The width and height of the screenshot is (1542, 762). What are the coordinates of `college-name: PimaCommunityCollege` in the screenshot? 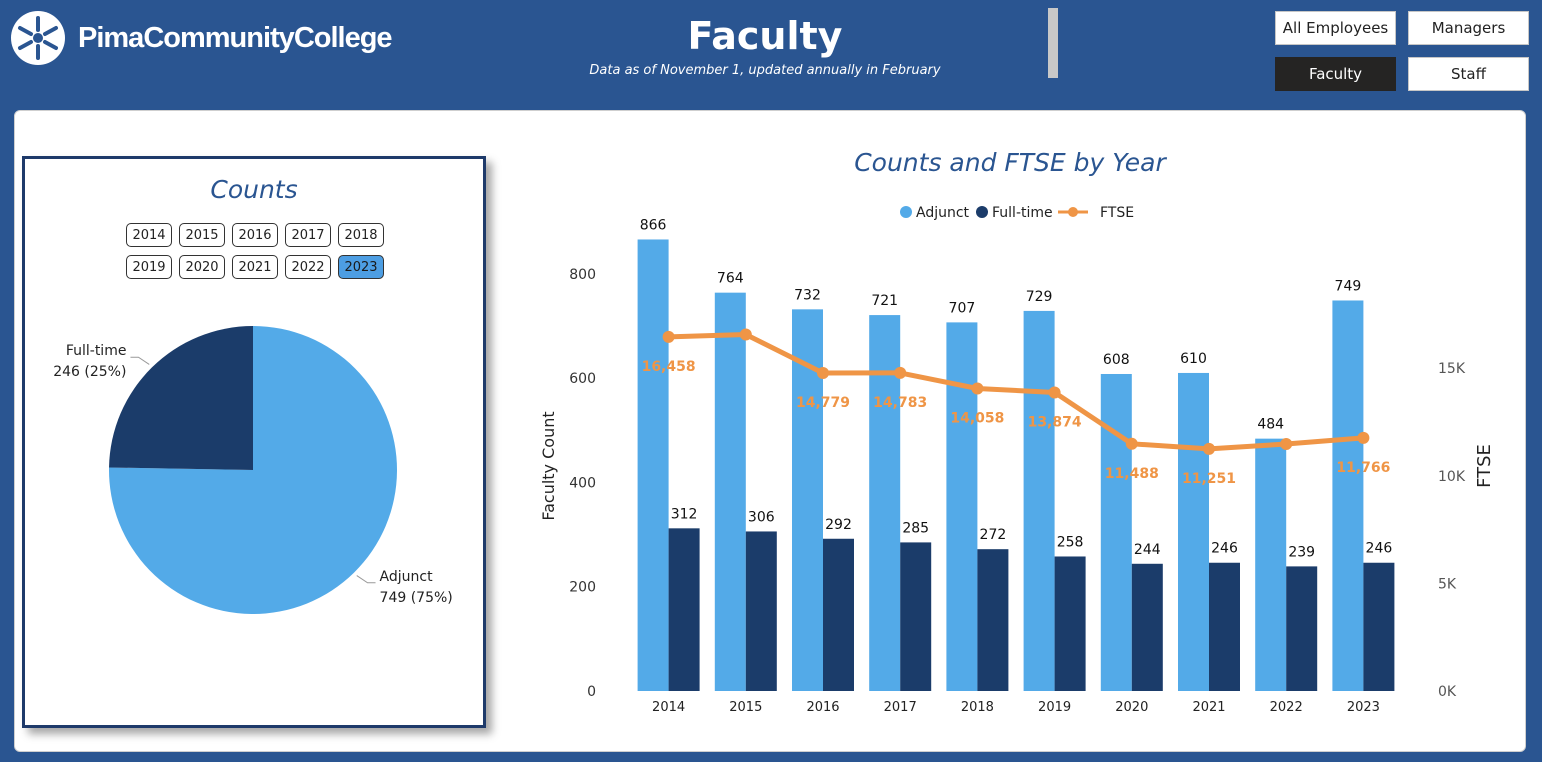 It's located at (235, 37).